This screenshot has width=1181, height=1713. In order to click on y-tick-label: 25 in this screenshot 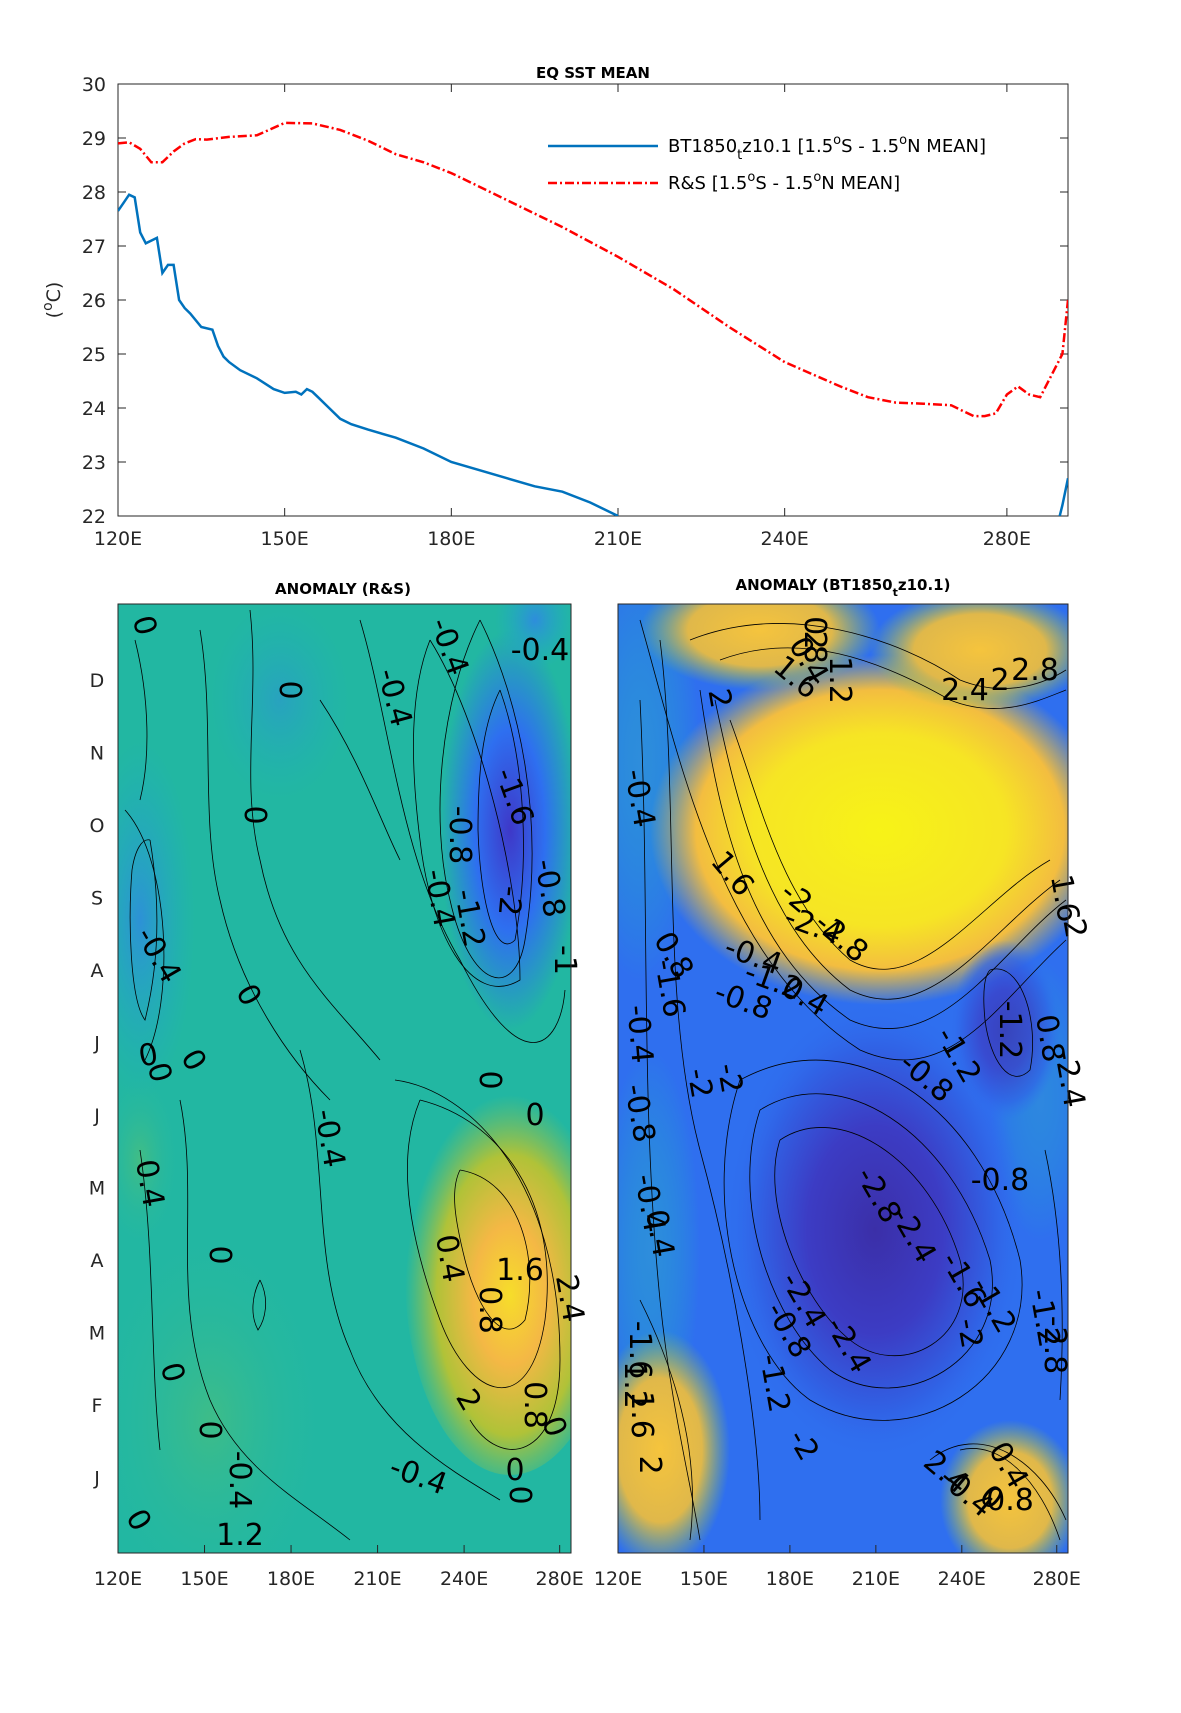, I will do `click(94, 355)`.